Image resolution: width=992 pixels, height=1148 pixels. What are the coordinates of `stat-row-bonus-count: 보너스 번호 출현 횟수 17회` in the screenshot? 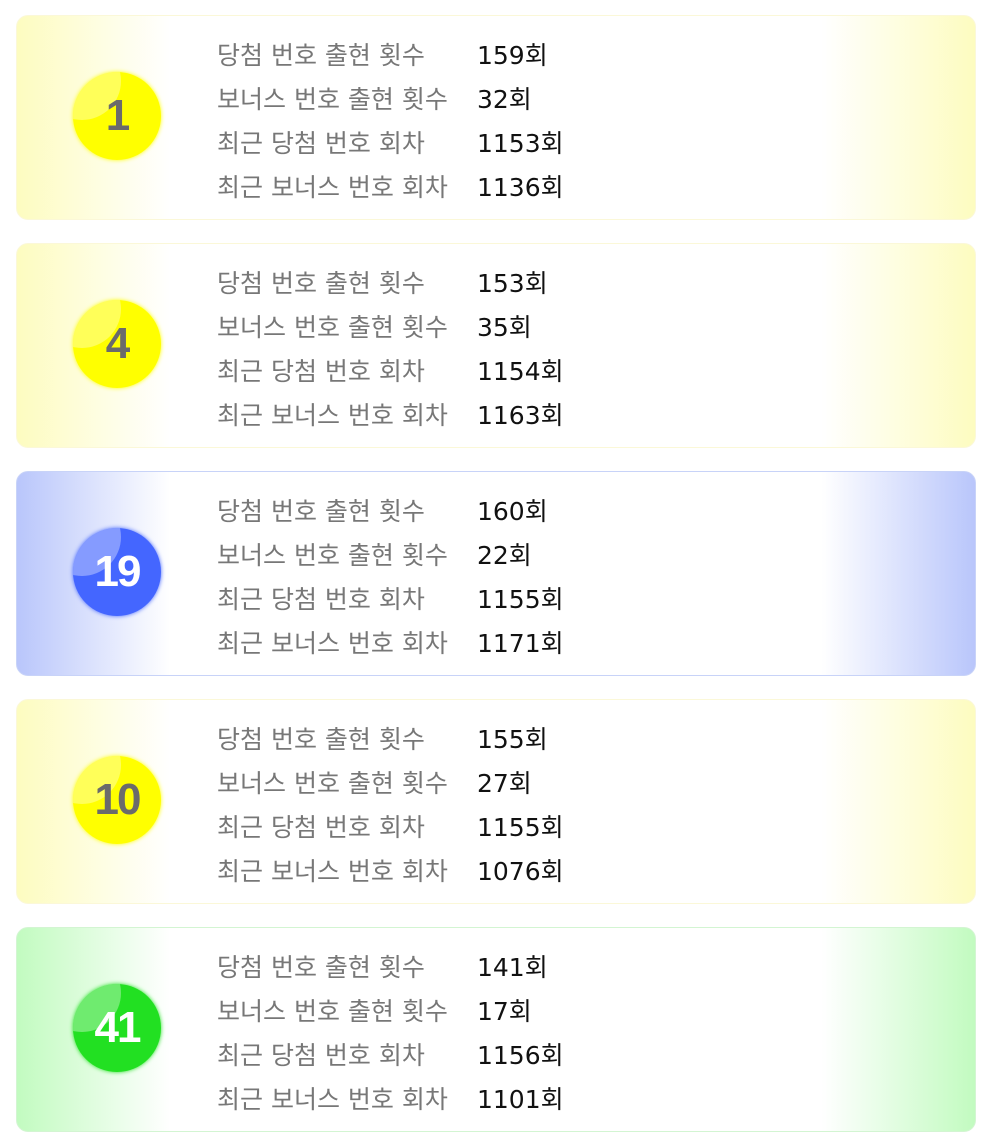 It's located at (390, 1010).